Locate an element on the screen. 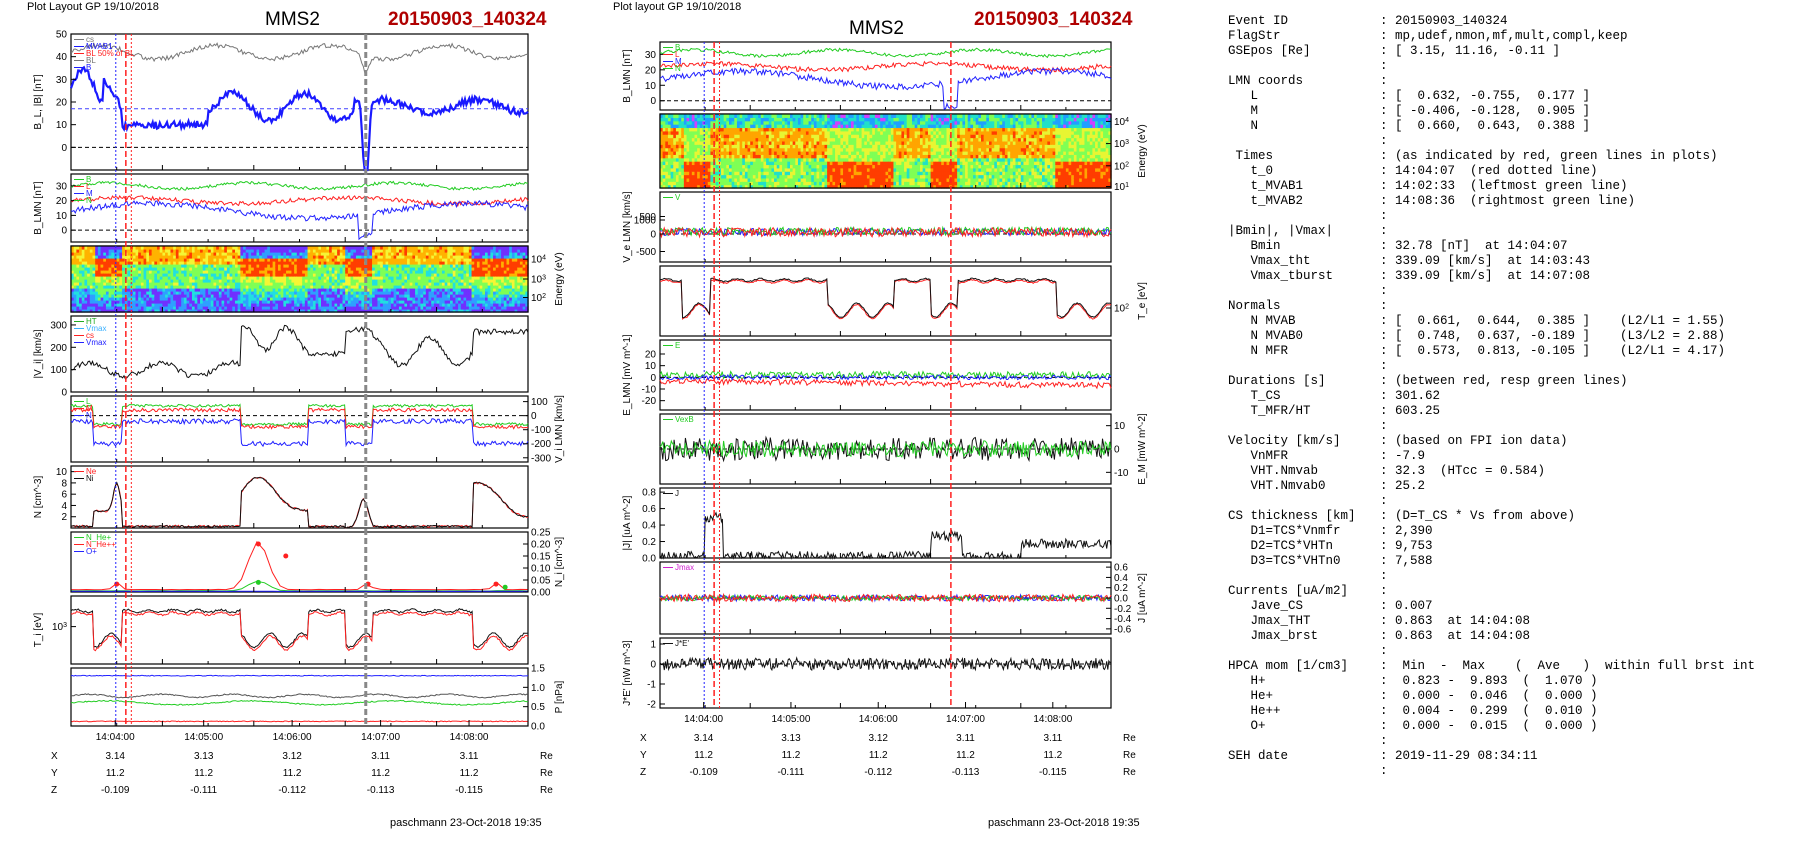 This screenshot has width=1804, height=841. y-tick-label: 6 is located at coordinates (64, 495).